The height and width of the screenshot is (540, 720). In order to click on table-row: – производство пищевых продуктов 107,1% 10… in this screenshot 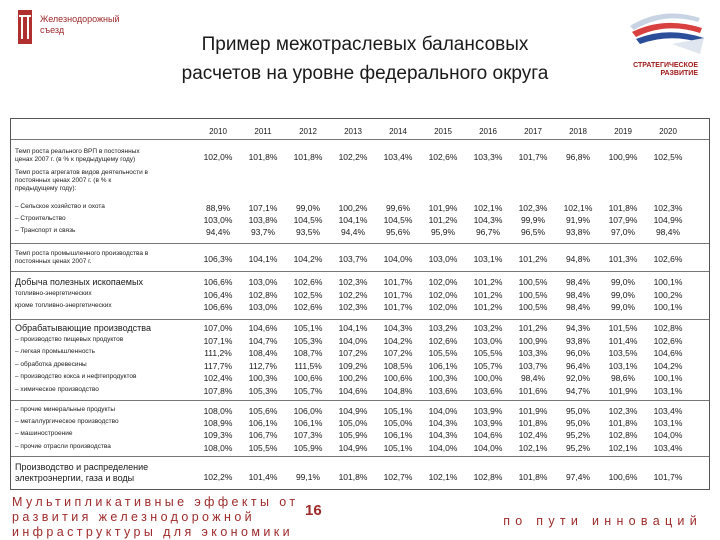, I will do `click(360, 343)`.